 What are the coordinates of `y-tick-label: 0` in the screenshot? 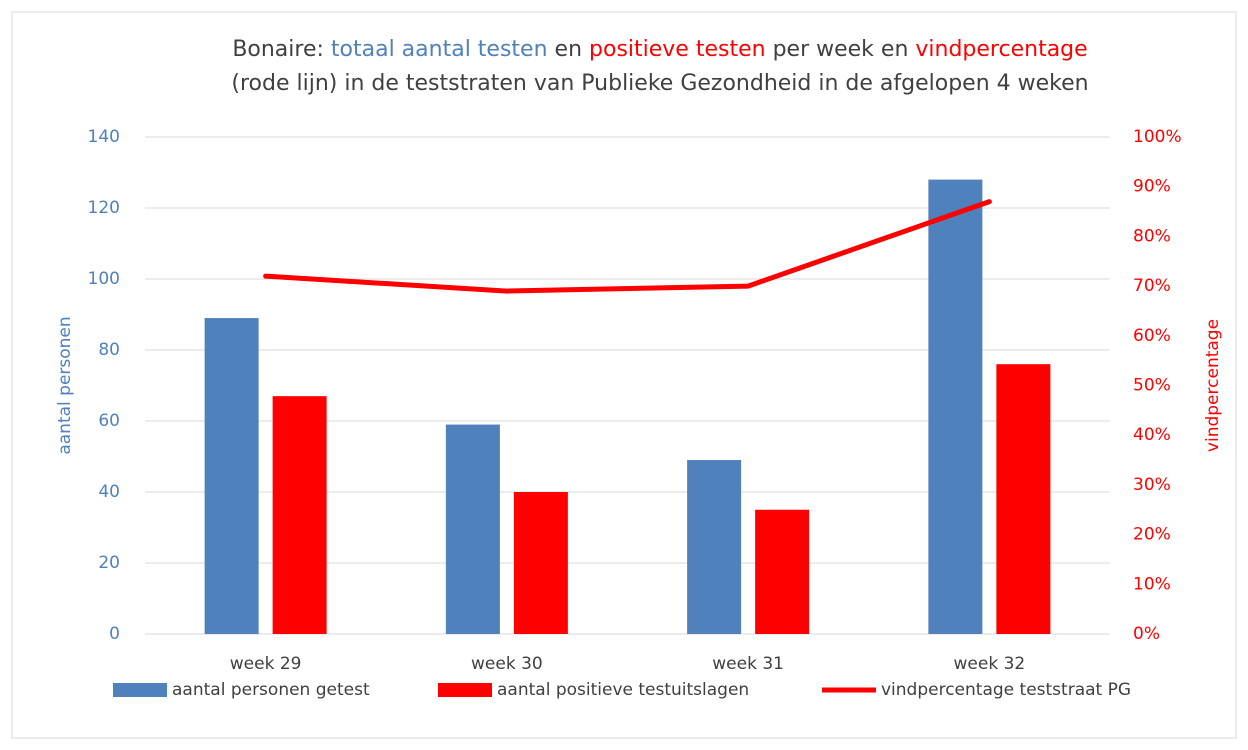 It's located at (114, 634).